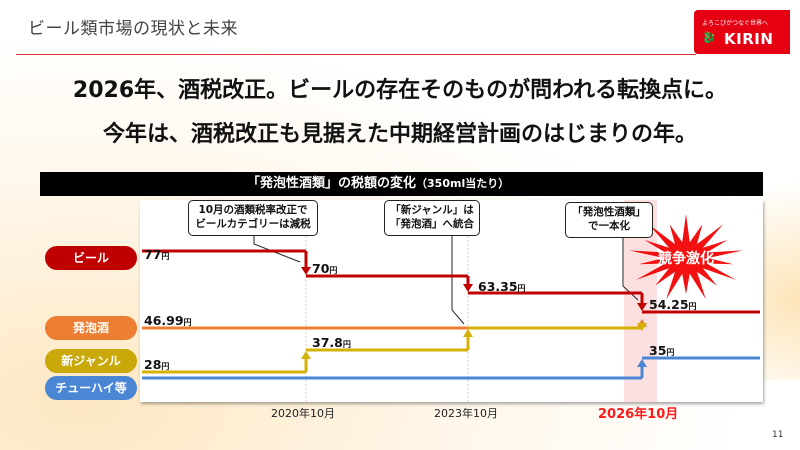 The height and width of the screenshot is (450, 800). Describe the element at coordinates (400, 90) in the screenshot. I see `headline-1: 2026年、酒税改正。ビールの存在そのものが問われる転換点に。` at that location.